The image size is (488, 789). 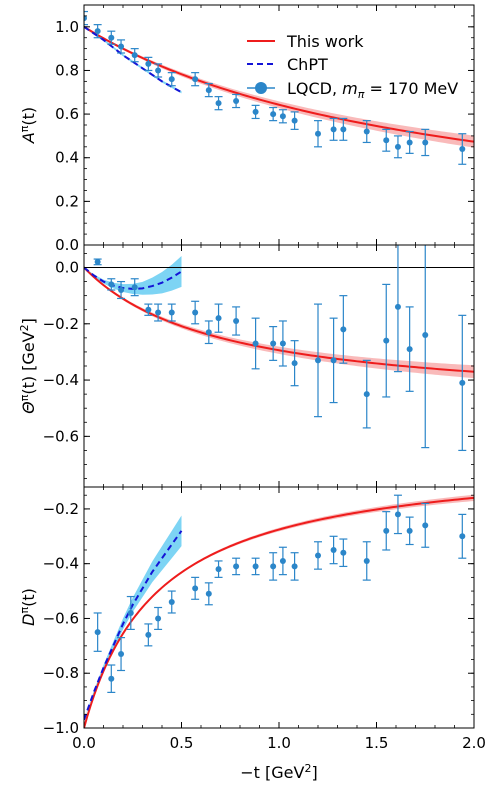 What do you see at coordinates (67, 245) in the screenshot?
I see `y-tick-label-a: 0.0` at bounding box center [67, 245].